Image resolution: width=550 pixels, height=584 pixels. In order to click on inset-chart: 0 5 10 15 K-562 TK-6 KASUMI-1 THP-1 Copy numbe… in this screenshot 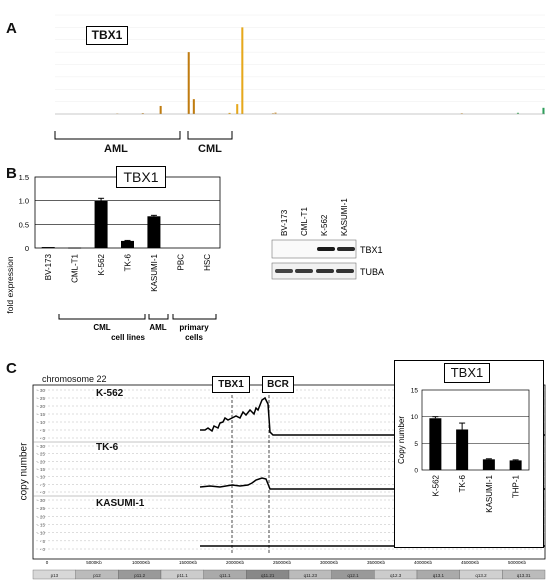, I will do `click(463, 450)`.